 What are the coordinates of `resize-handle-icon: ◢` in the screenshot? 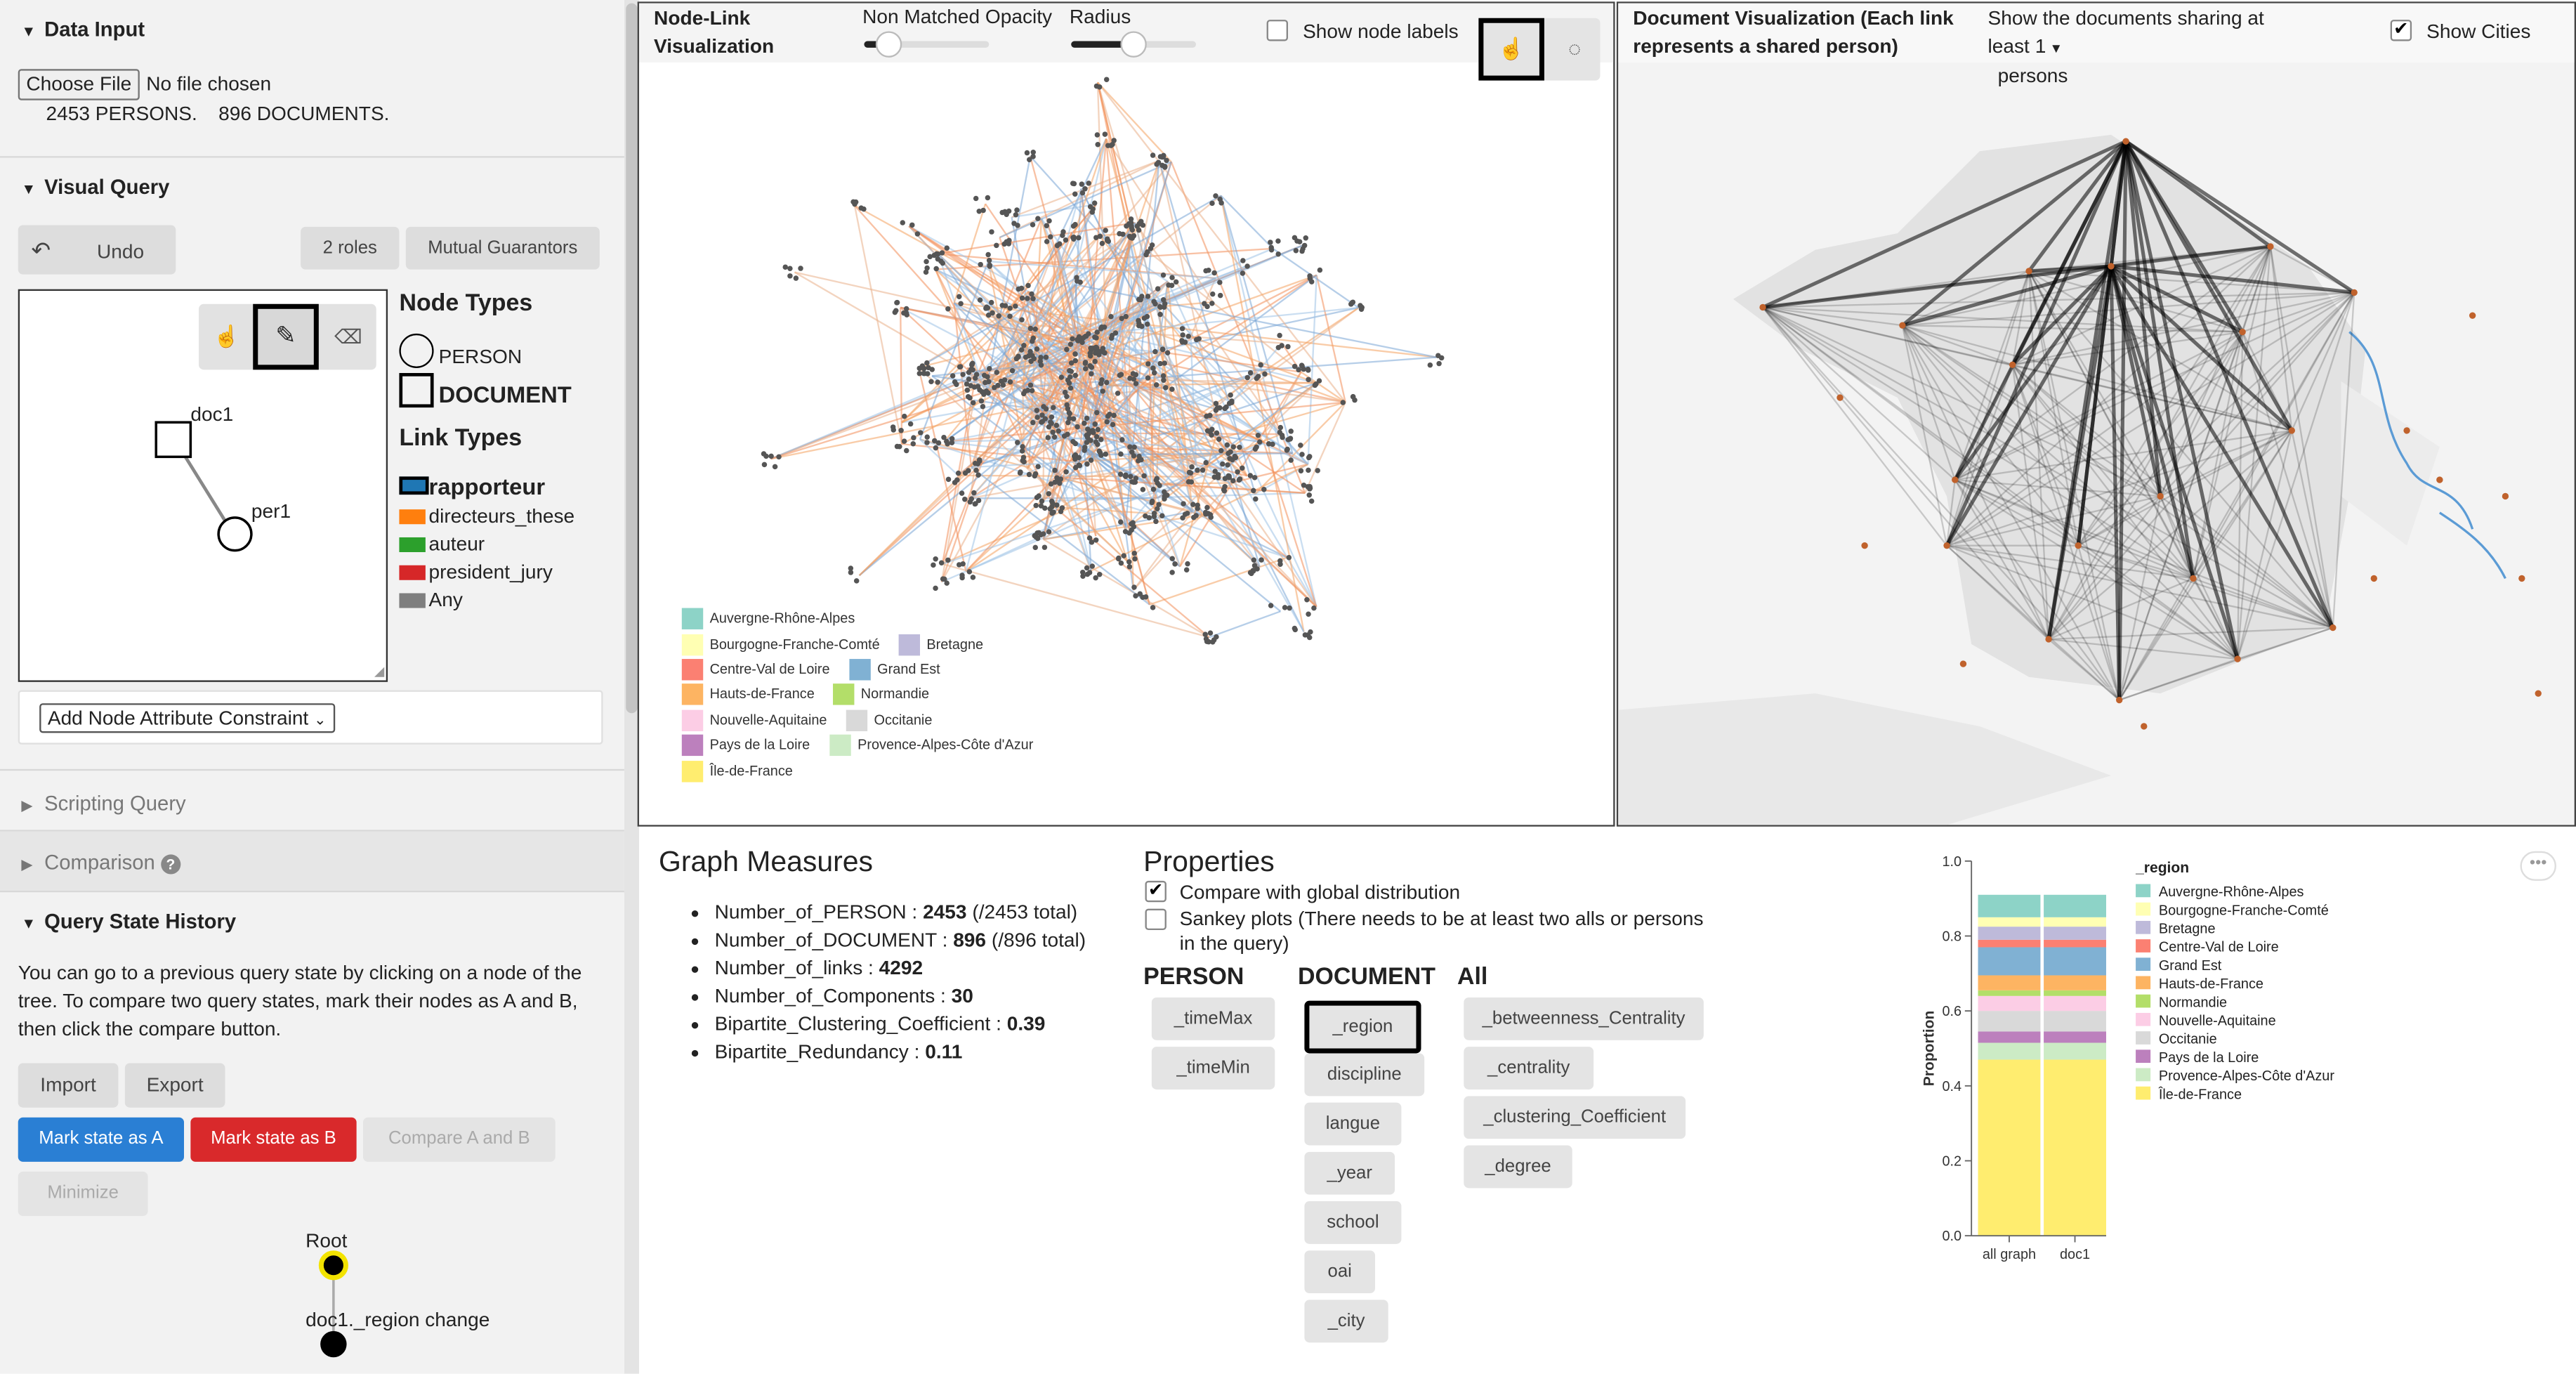 It's located at (379, 671).